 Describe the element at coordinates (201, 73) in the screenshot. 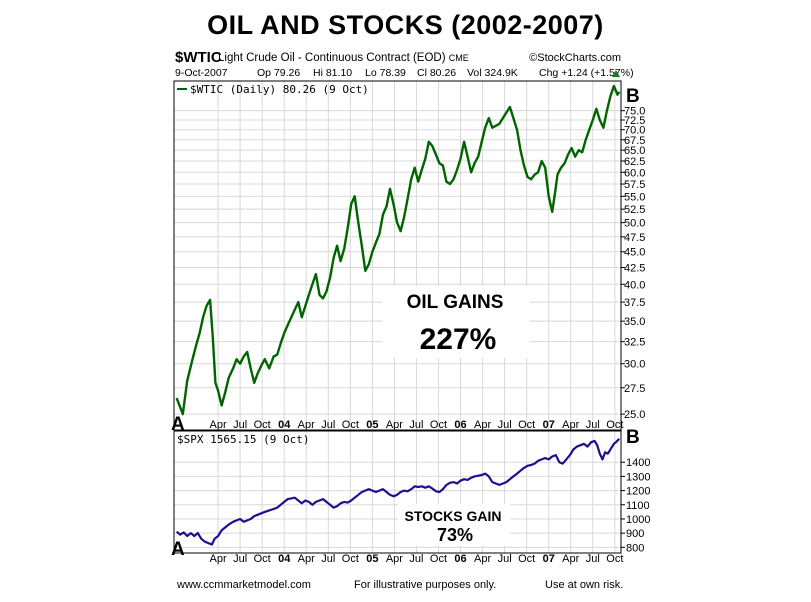

I see `quote-date: 9-Oct-2007` at that location.